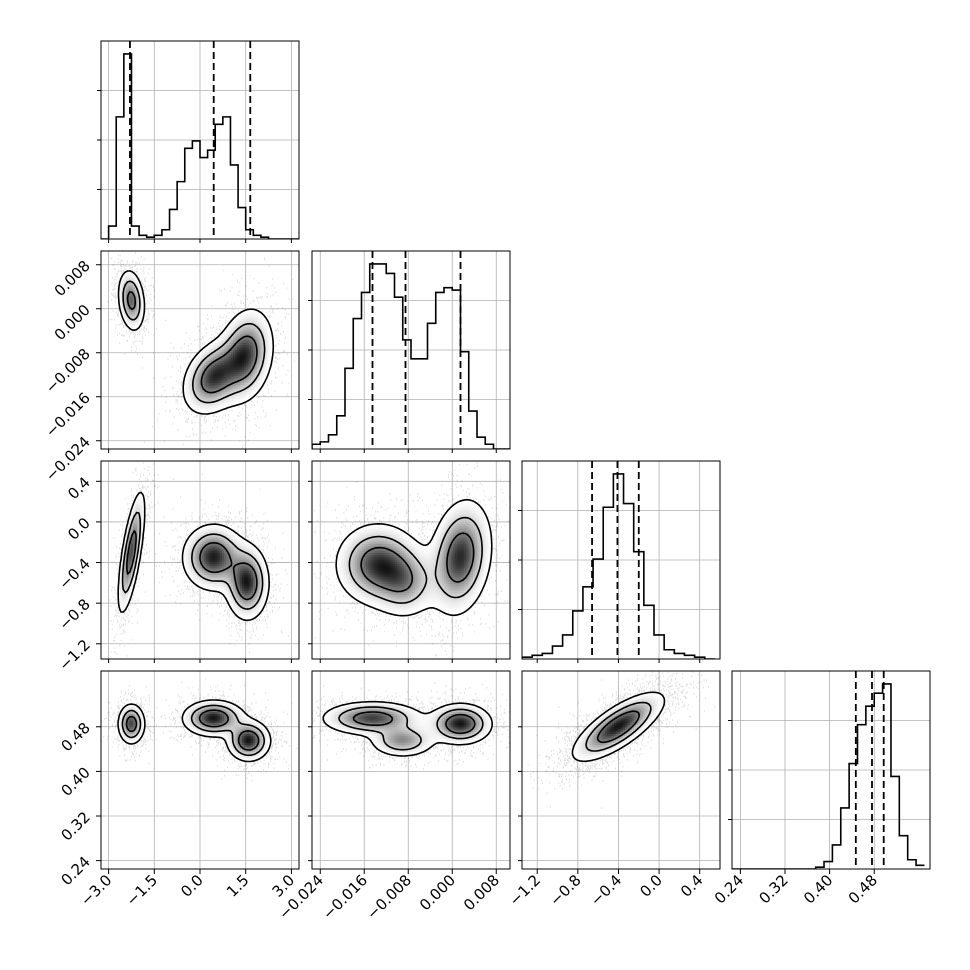 The image size is (970, 970). I want to click on x-tick-label-p3: 0.0, so click(651, 886).